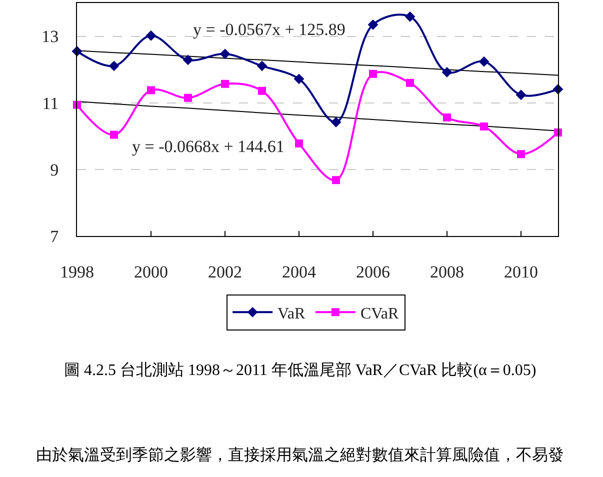 This screenshot has height=477, width=603. Describe the element at coordinates (447, 272) in the screenshot. I see `x-tick-label: 2008` at that location.